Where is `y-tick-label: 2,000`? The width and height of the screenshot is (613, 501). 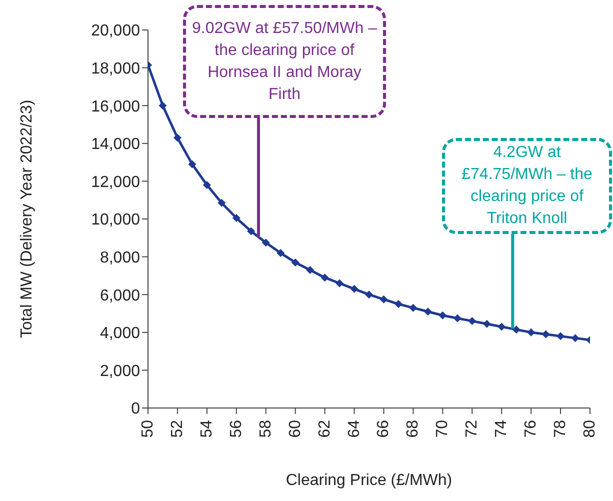
y-tick-label: 2,000 is located at coordinates (120, 371).